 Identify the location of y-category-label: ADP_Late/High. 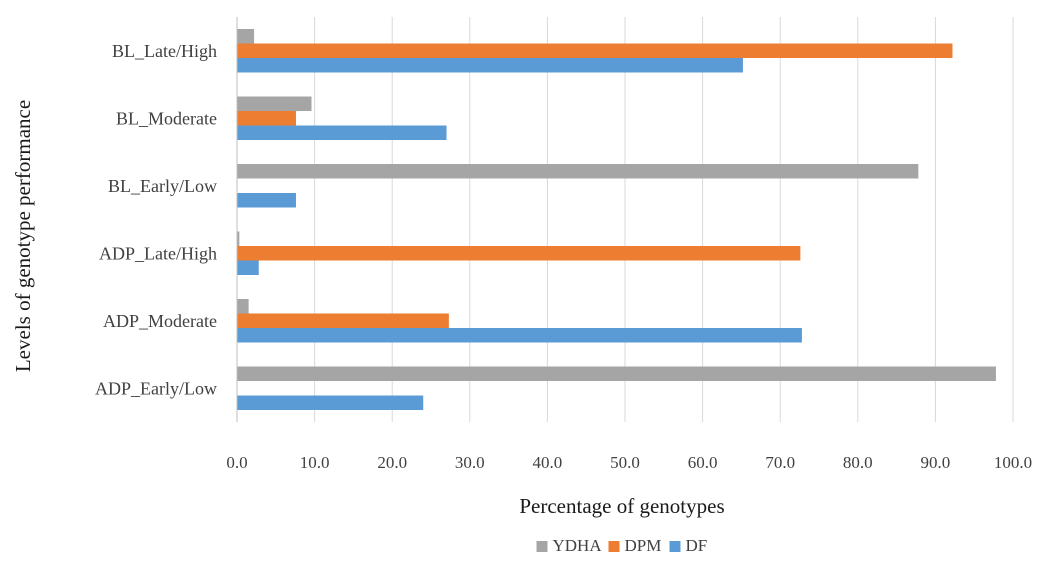
(158, 253).